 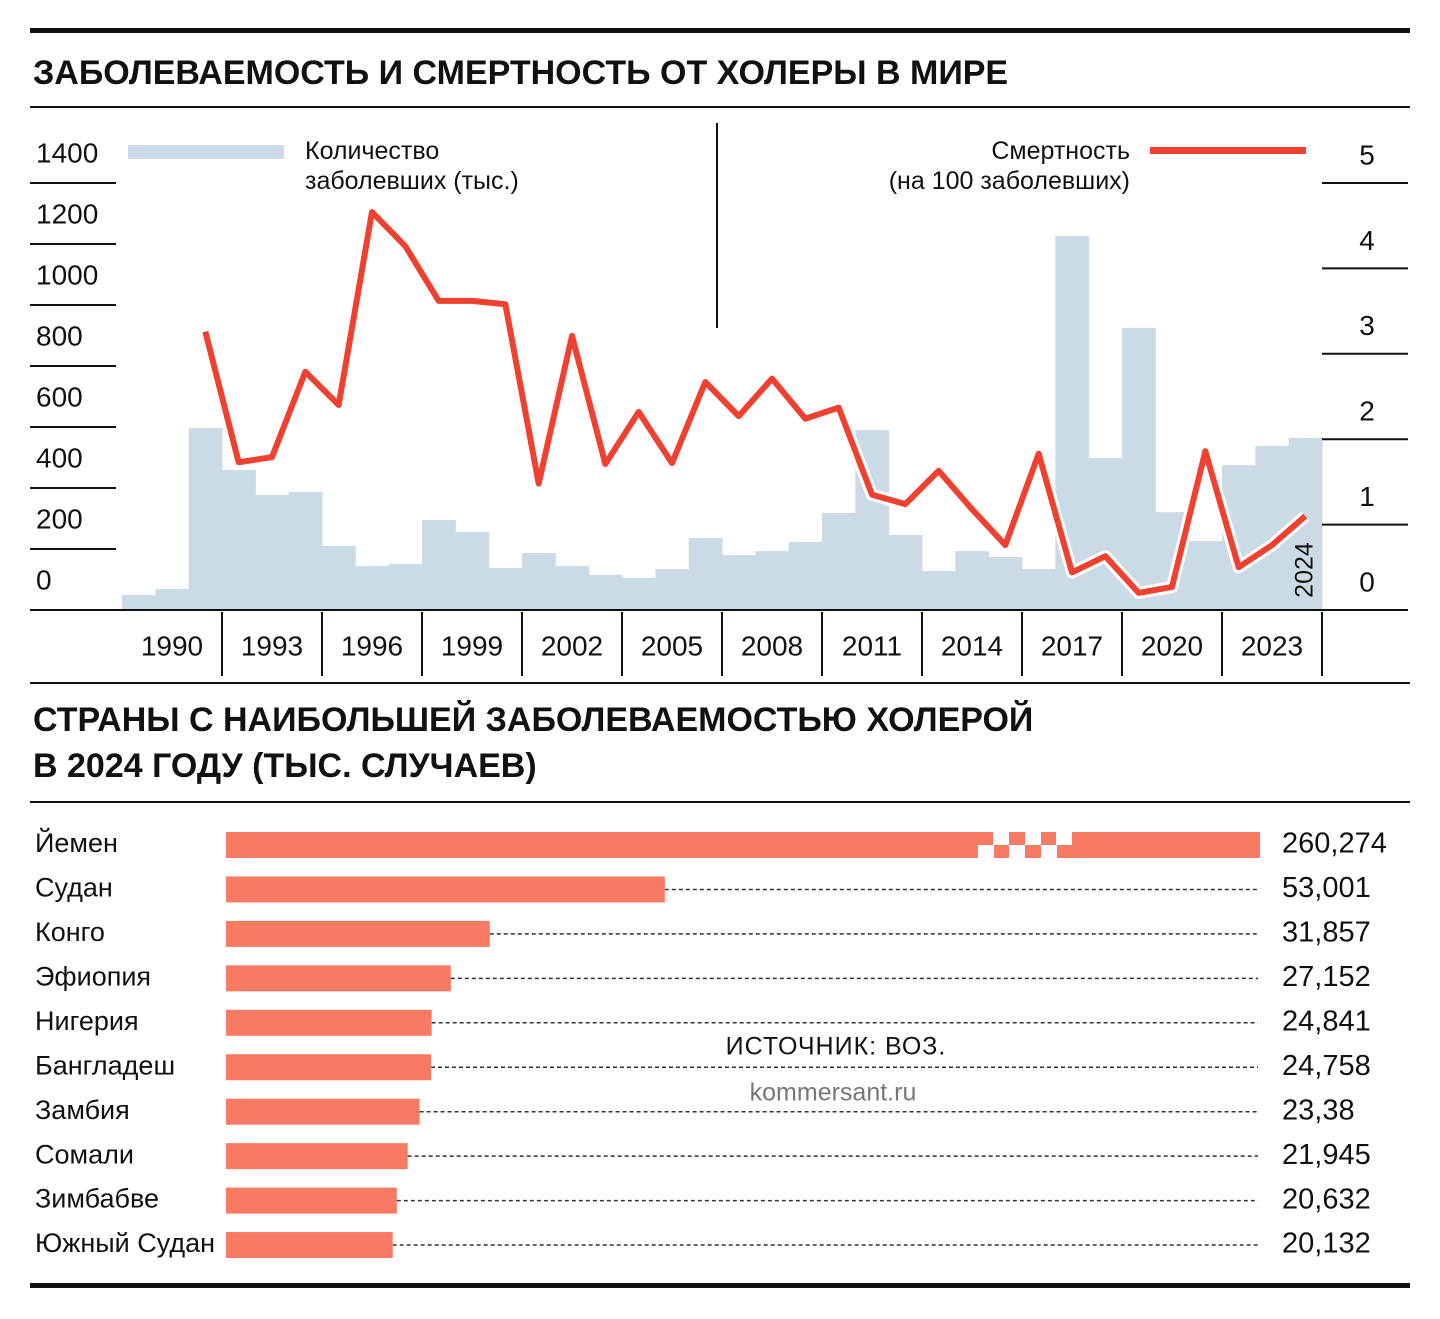 What do you see at coordinates (67, 213) in the screenshot?
I see `y-tick-label: 1200` at bounding box center [67, 213].